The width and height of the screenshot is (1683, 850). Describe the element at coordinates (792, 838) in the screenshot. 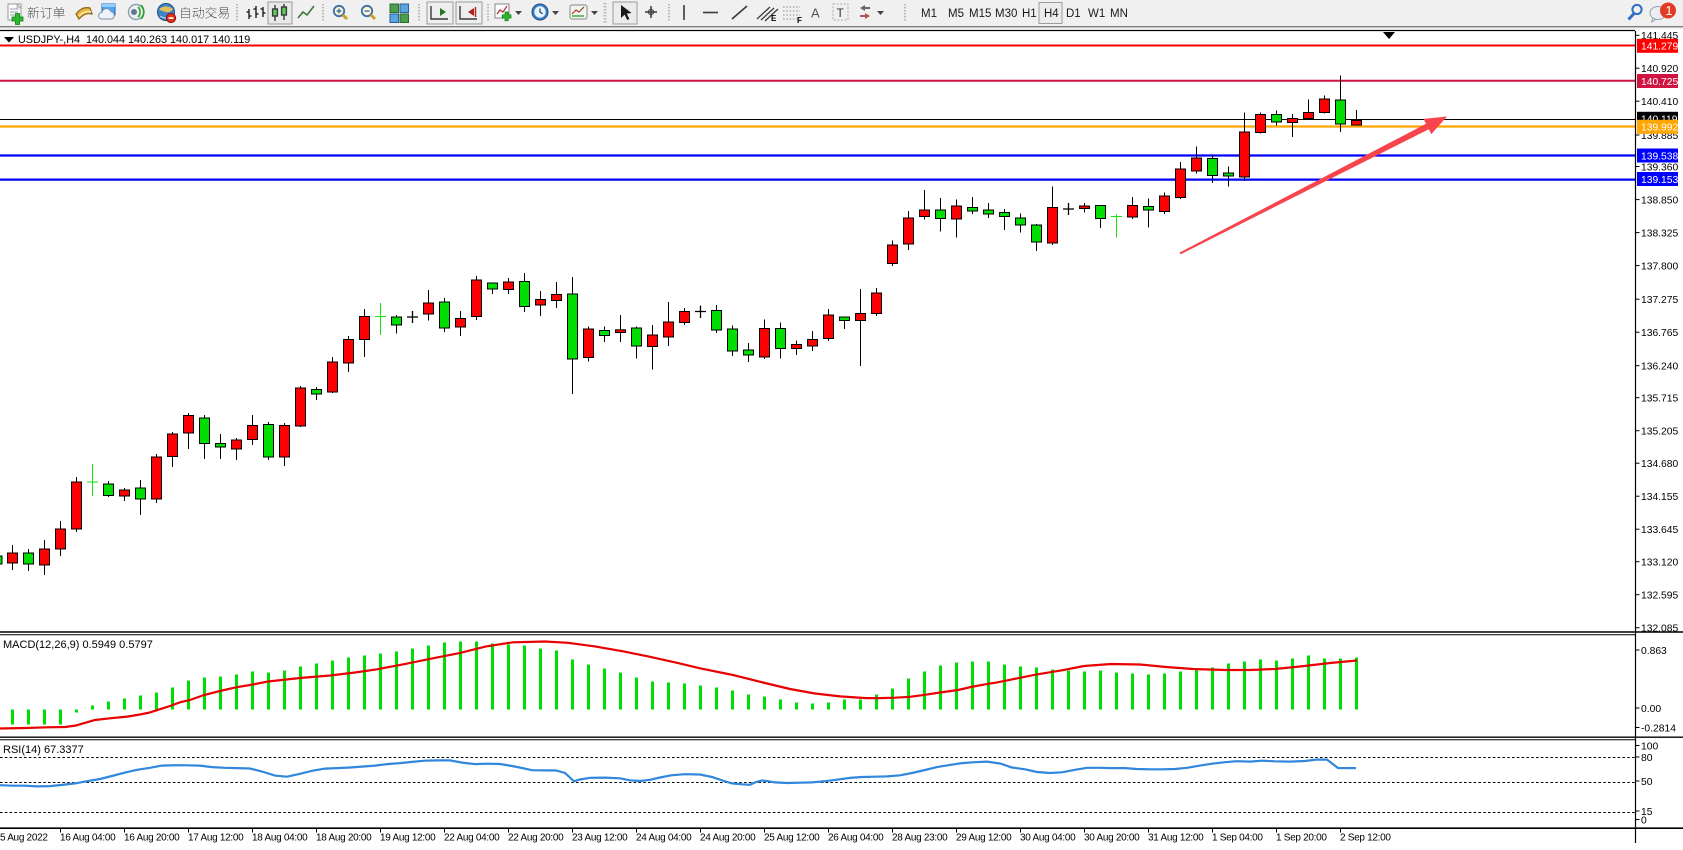

I see `svg-text: 25 Aug 12:00` at that location.